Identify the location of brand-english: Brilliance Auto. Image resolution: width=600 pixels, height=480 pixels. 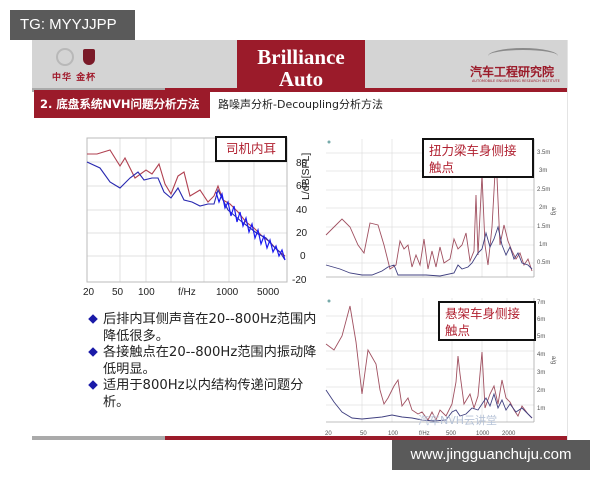
(301, 68).